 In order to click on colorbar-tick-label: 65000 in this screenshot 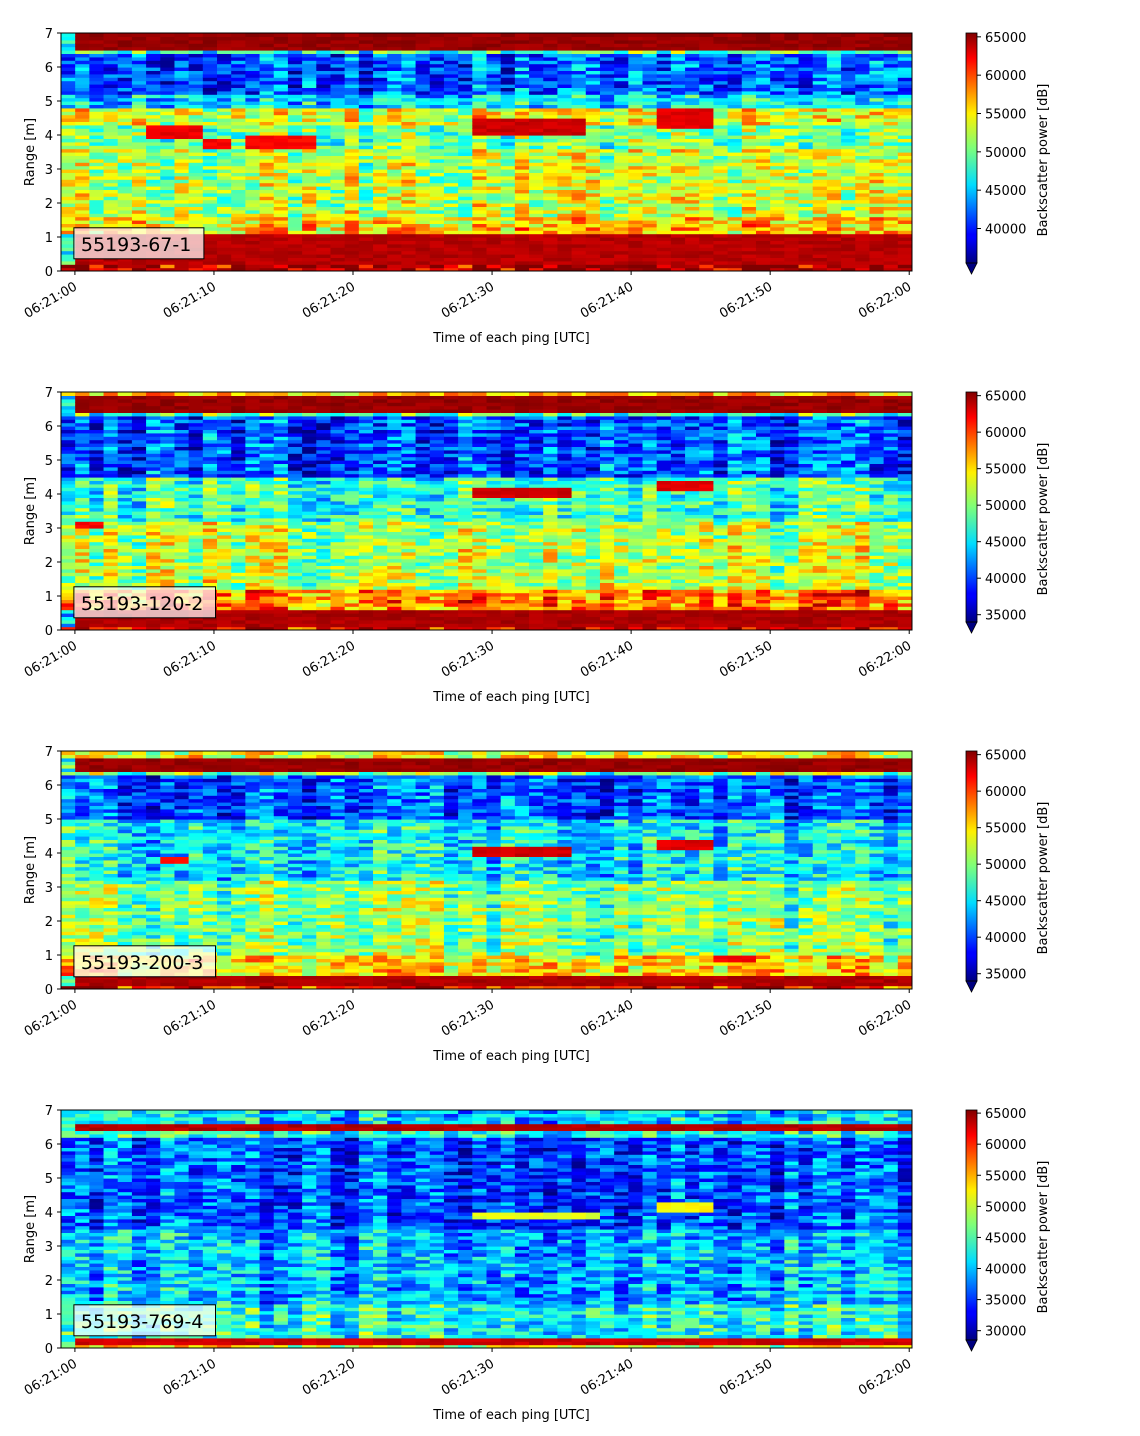, I will do `click(1005, 38)`.